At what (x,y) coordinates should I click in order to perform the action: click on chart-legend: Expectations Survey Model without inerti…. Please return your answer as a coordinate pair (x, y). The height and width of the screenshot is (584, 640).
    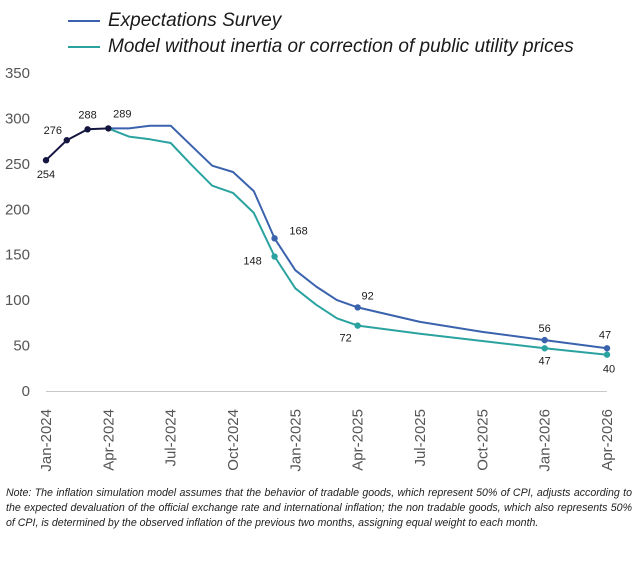
    Looking at the image, I should click on (321, 34).